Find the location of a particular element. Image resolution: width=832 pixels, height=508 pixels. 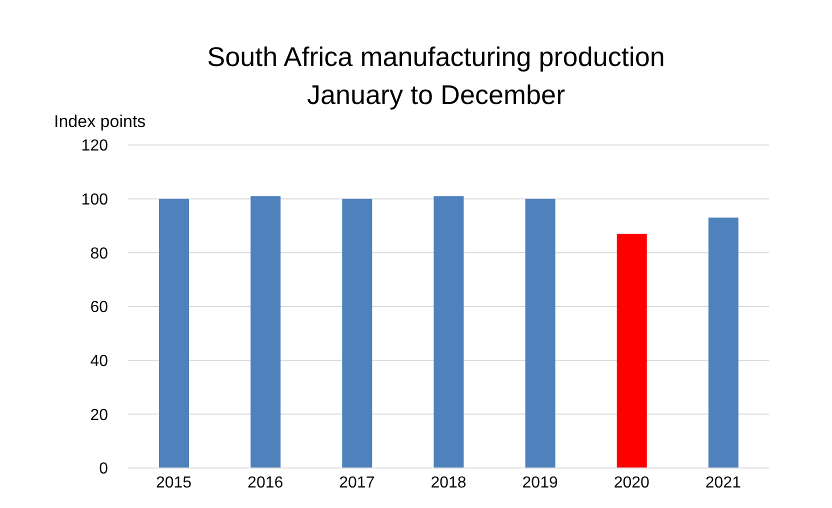

y-tick-label: 120 is located at coordinates (94, 146).